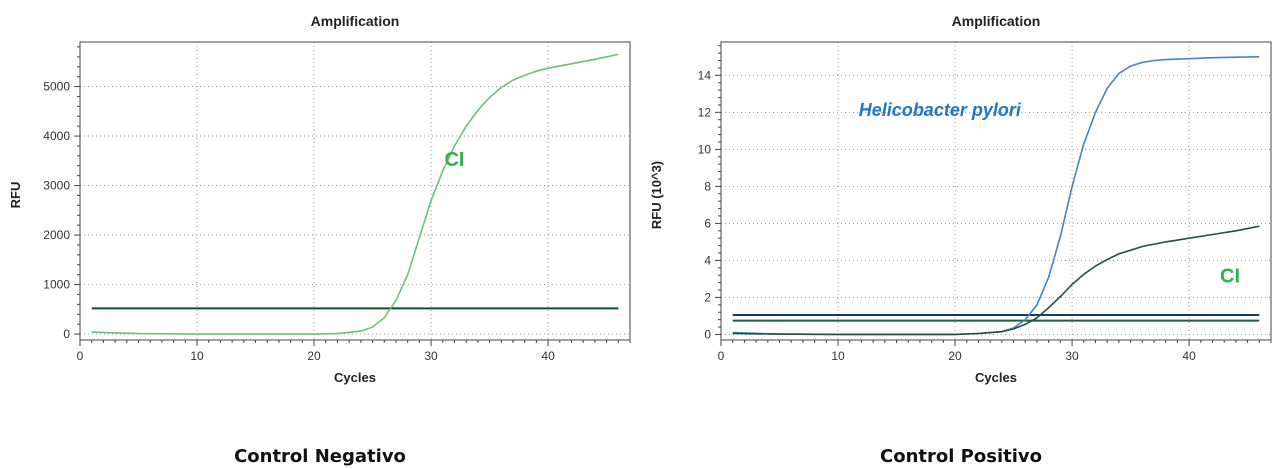  Describe the element at coordinates (707, 186) in the screenshot. I see `y-tick-label: 8` at that location.